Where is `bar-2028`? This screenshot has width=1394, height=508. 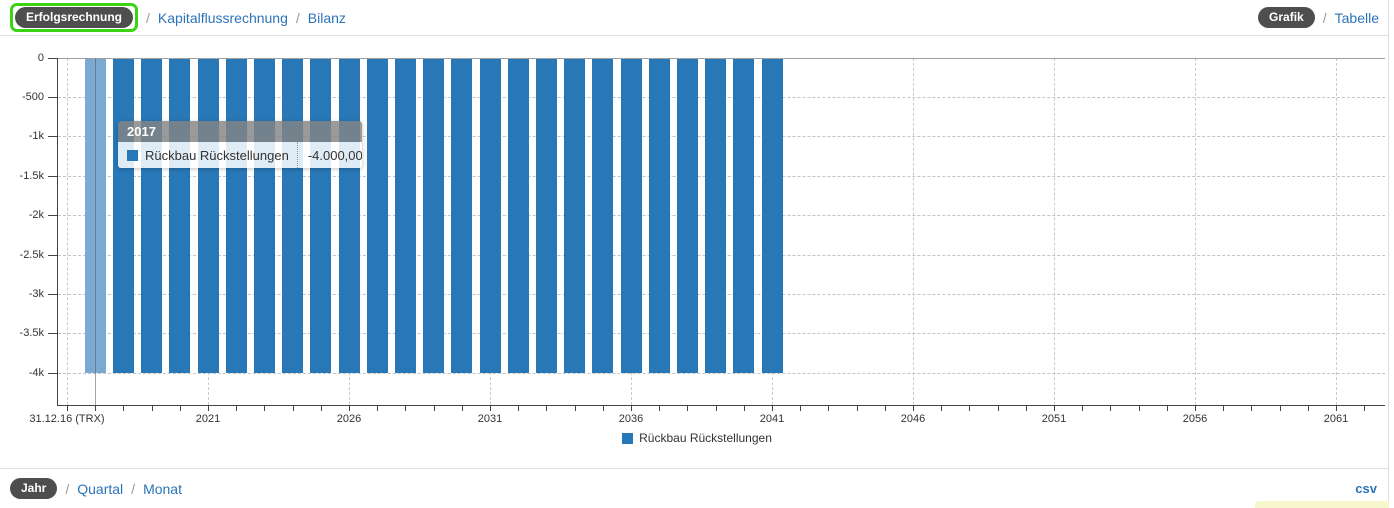
bar-2028 is located at coordinates (405, 215).